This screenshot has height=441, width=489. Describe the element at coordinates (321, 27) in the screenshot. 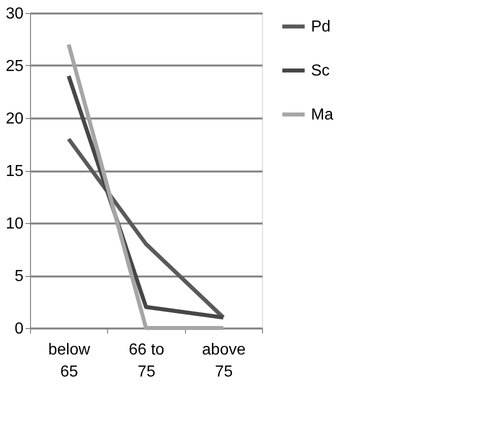

I see `legend-label: Pd` at that location.